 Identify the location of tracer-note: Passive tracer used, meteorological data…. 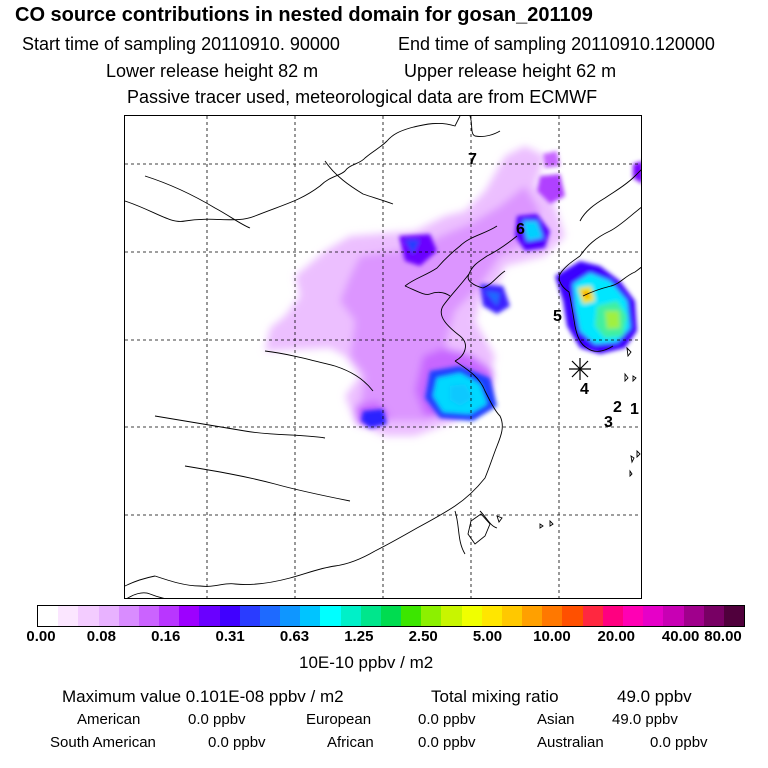
(362, 97).